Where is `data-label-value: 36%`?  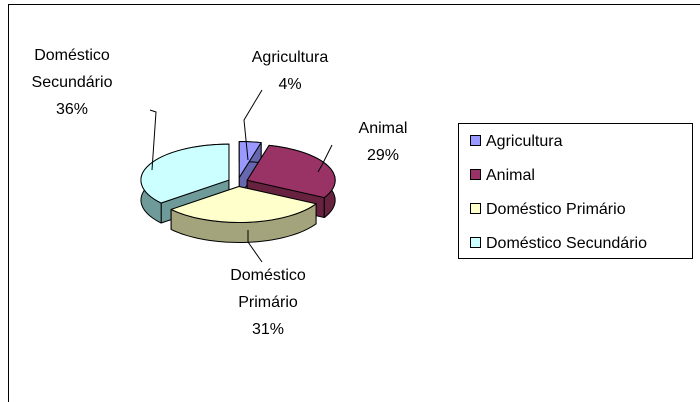 data-label-value: 36% is located at coordinates (72, 109).